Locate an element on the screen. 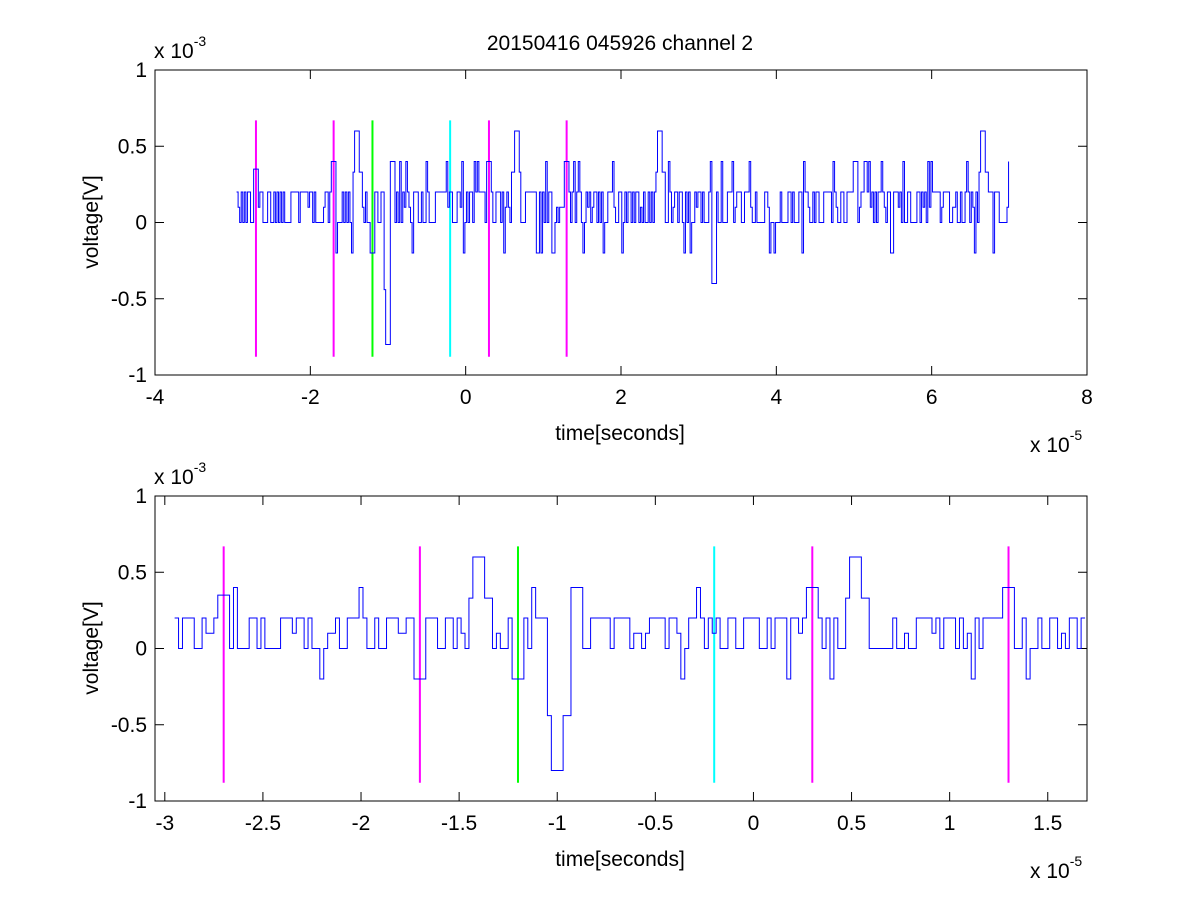 This screenshot has height=901, width=1200. x-axis-label-bottom: time[seconds] is located at coordinates (620, 859).